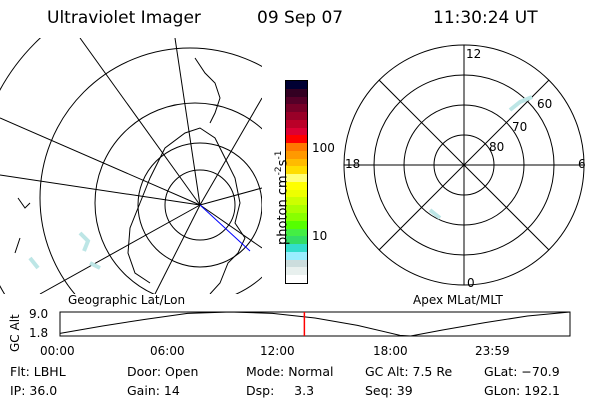  What do you see at coordinates (39, 314) in the screenshot?
I see `ytick-9: 9.0` at bounding box center [39, 314].